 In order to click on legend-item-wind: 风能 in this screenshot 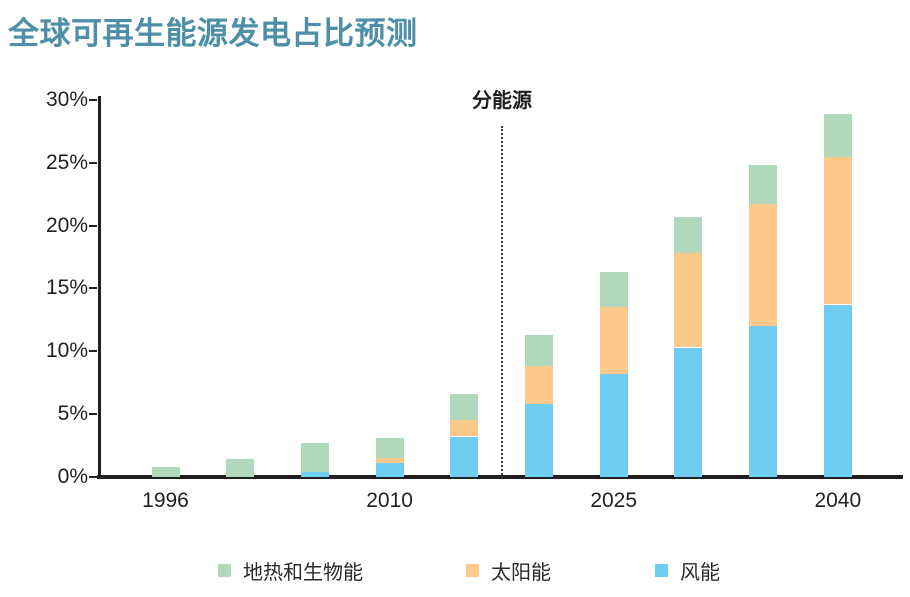, I will do `click(687, 570)`.